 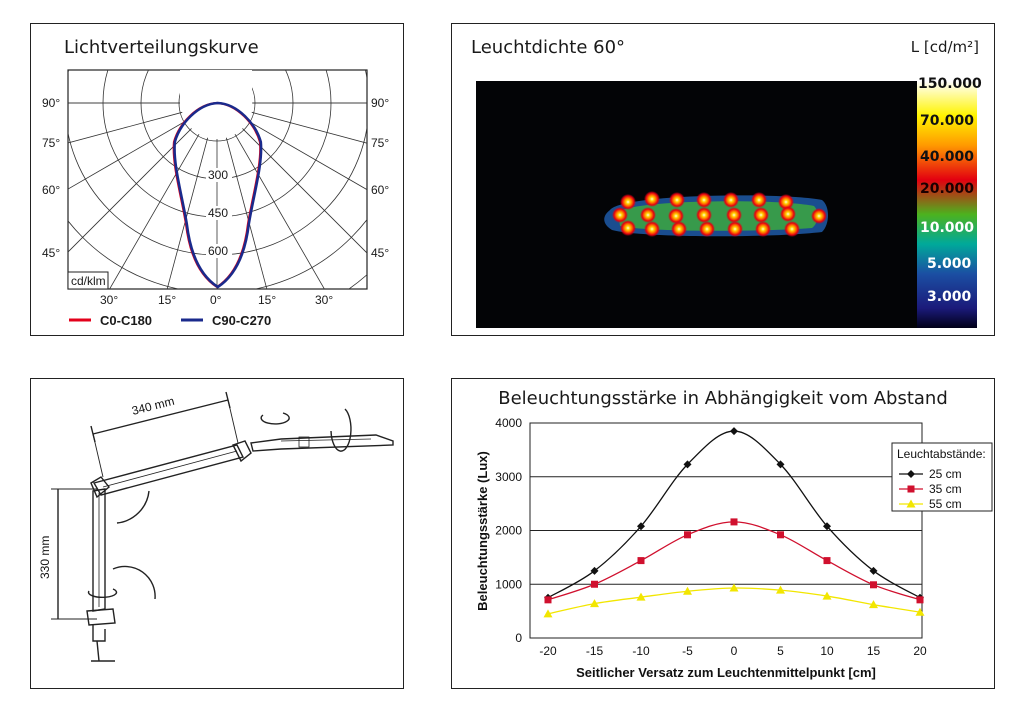 What do you see at coordinates (920, 651) in the screenshot?
I see `x-tick-20: 20` at bounding box center [920, 651].